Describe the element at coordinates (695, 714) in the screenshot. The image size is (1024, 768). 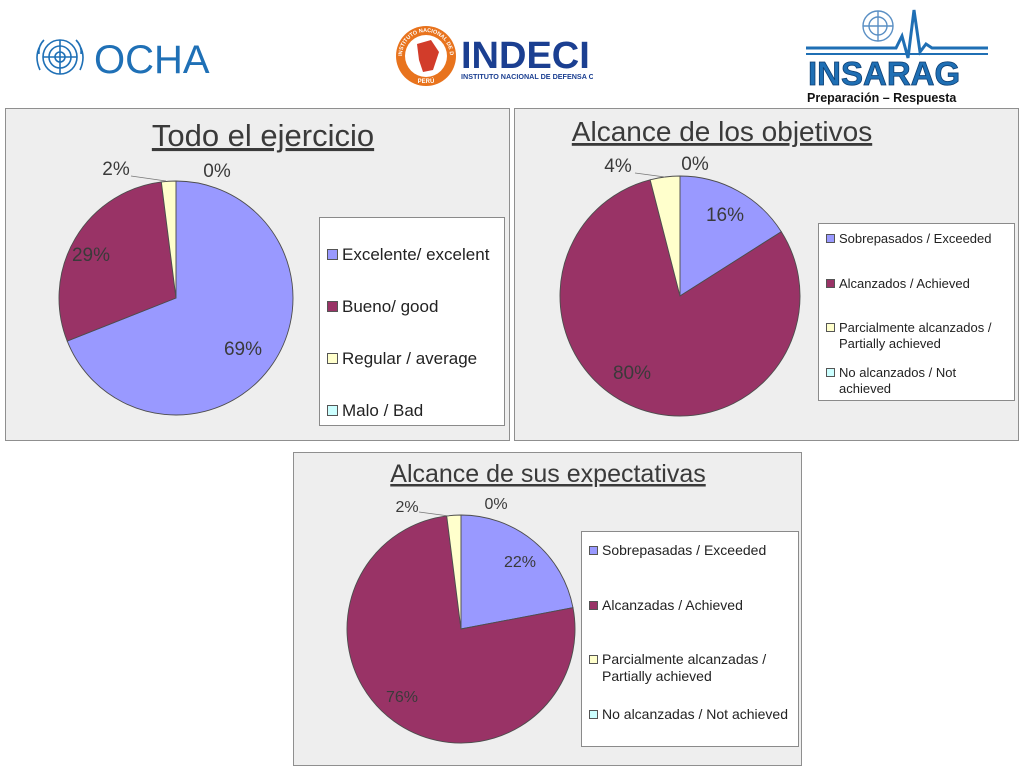
I see `legend-label: No alcanzadas / Not achieved` at that location.